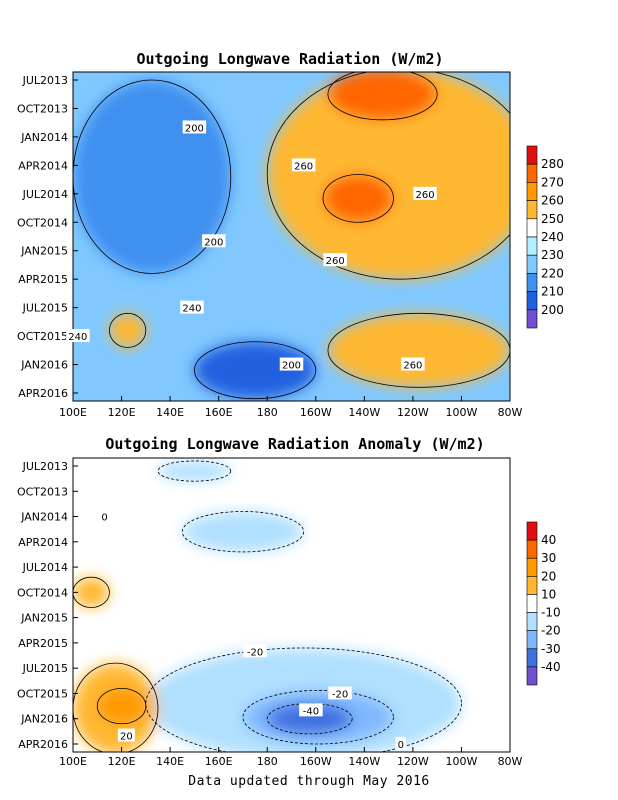 Image resolution: width=618 pixels, height=800 pixels. I want to click on y-tick-label: JAN2016, so click(44, 719).